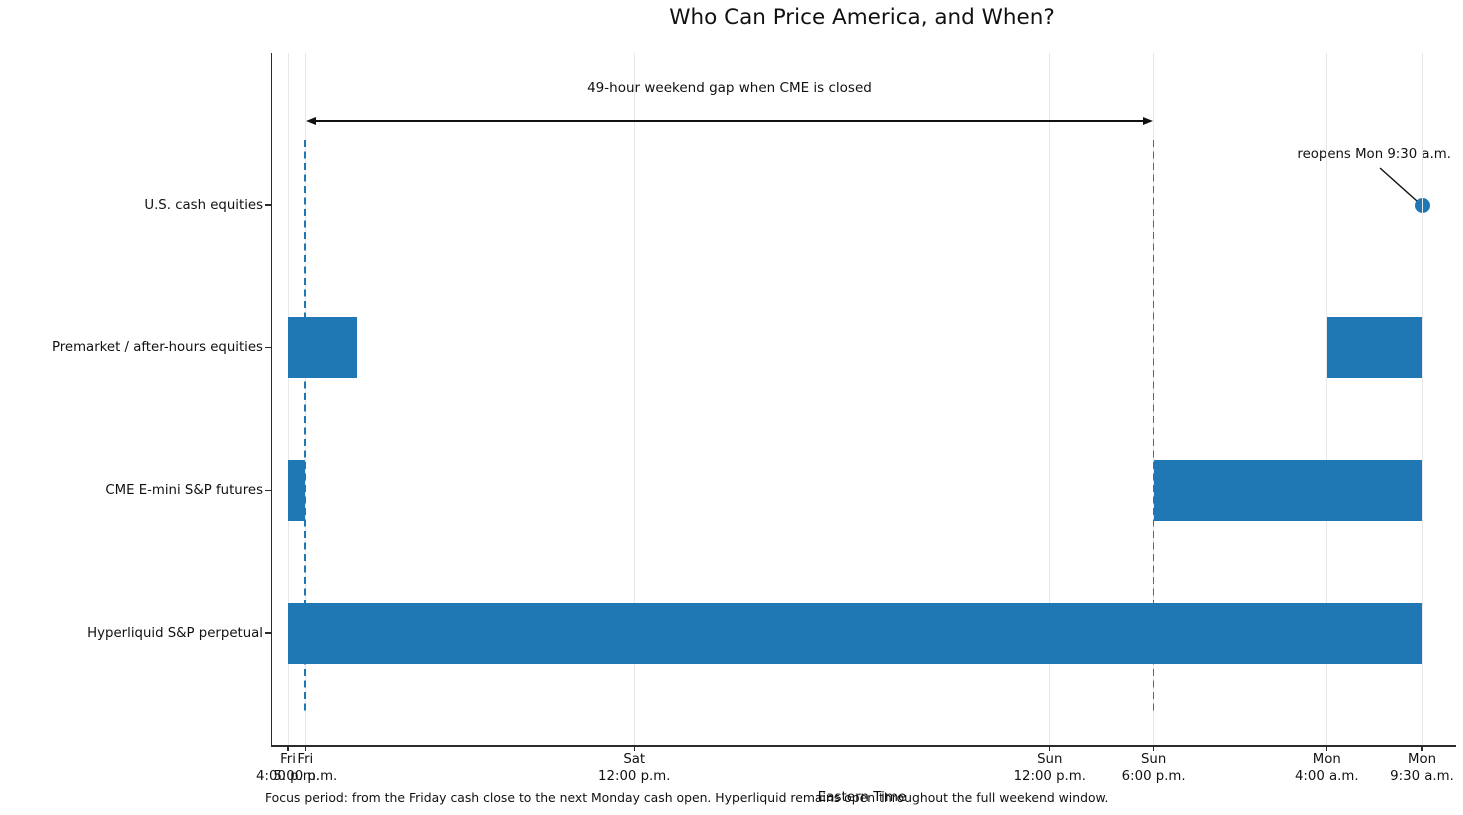  What do you see at coordinates (862, 797) in the screenshot?
I see `x-axis-label: Eastern Time` at bounding box center [862, 797].